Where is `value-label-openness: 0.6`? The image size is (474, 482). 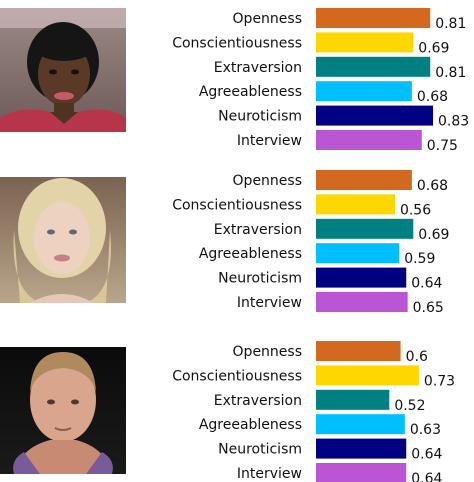 value-label-openness: 0.6 is located at coordinates (417, 357).